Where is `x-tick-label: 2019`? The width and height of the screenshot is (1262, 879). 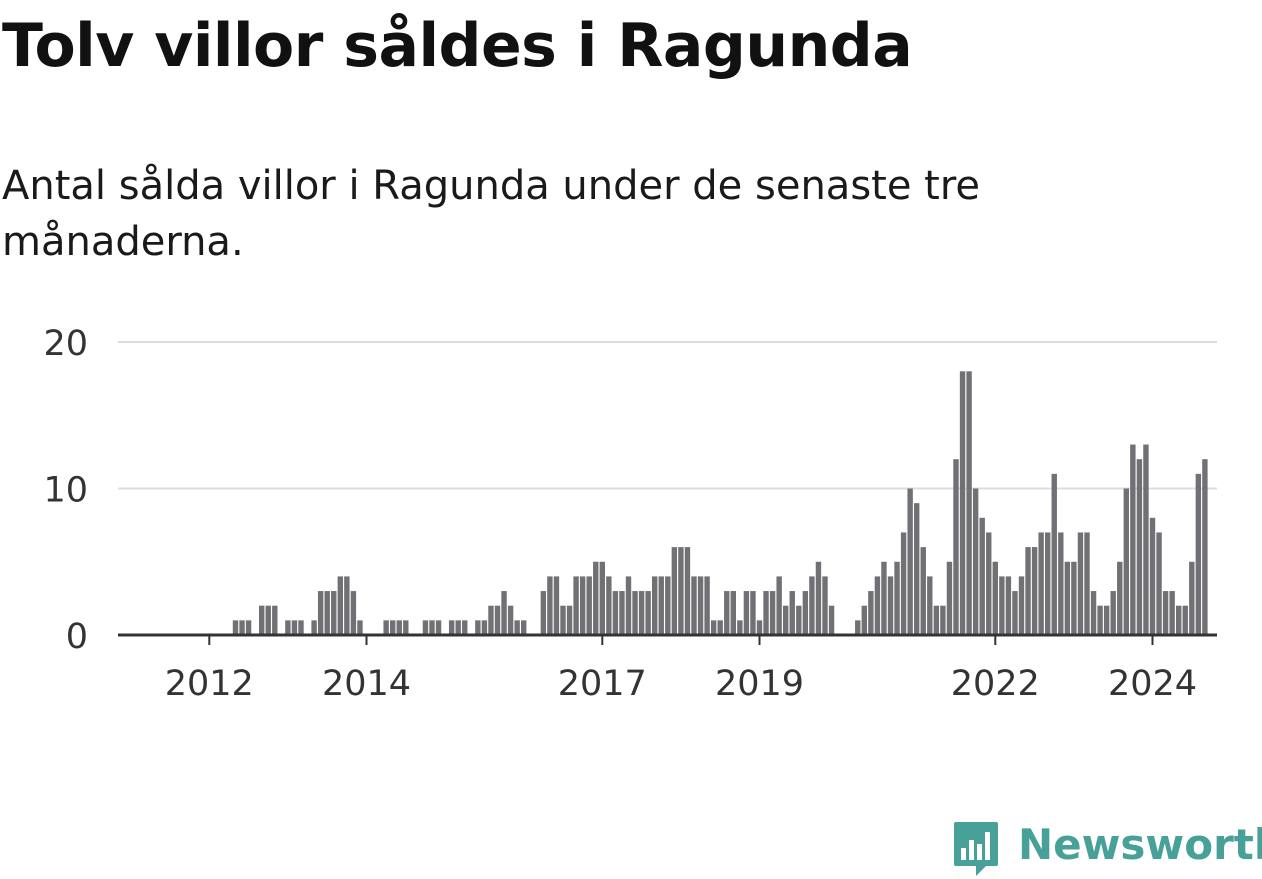 x-tick-label: 2019 is located at coordinates (759, 684).